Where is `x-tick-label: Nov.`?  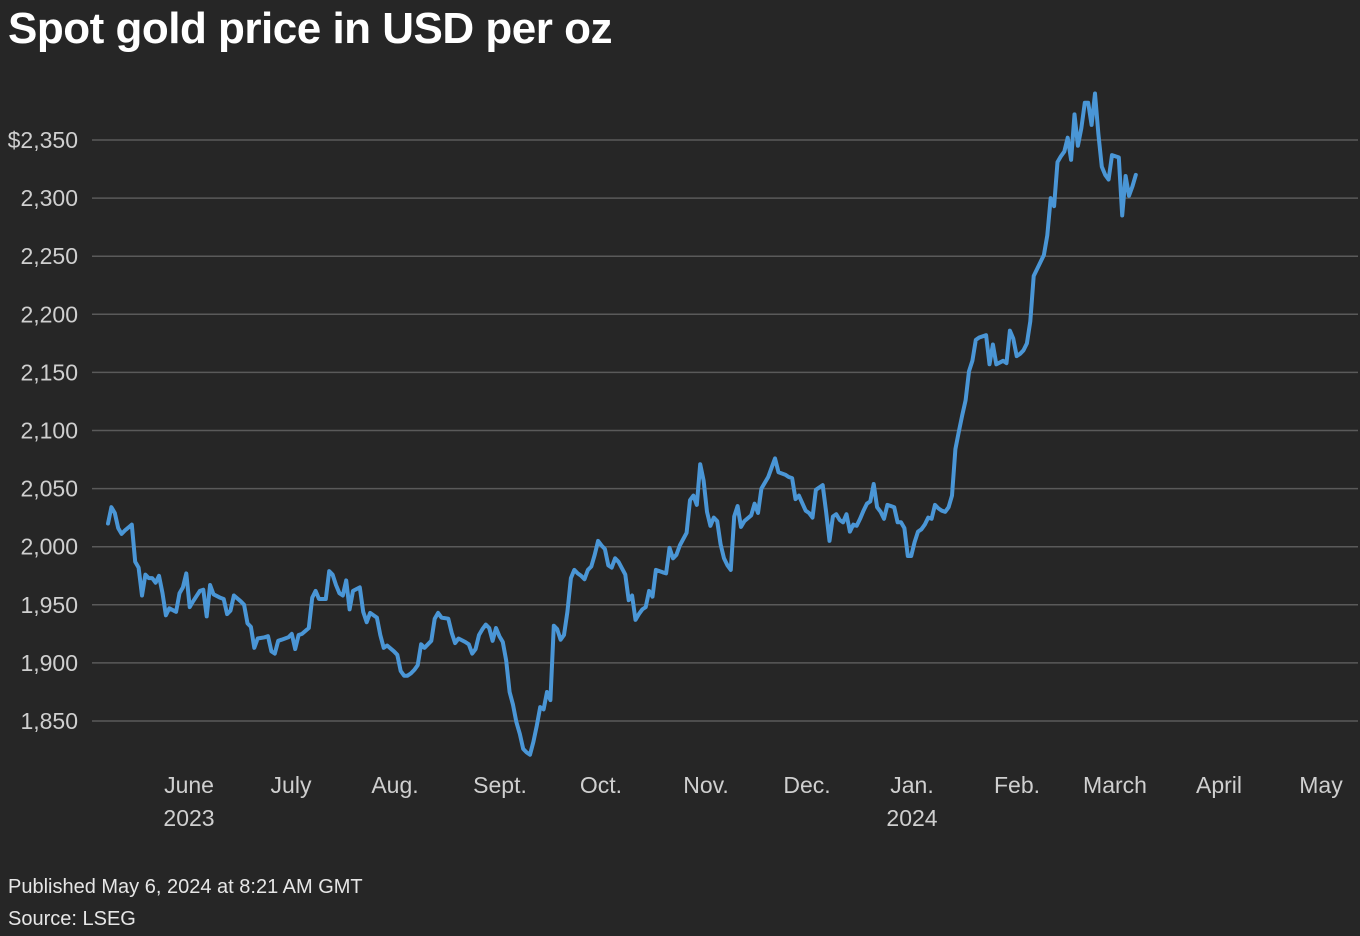 x-tick-label: Nov. is located at coordinates (706, 785).